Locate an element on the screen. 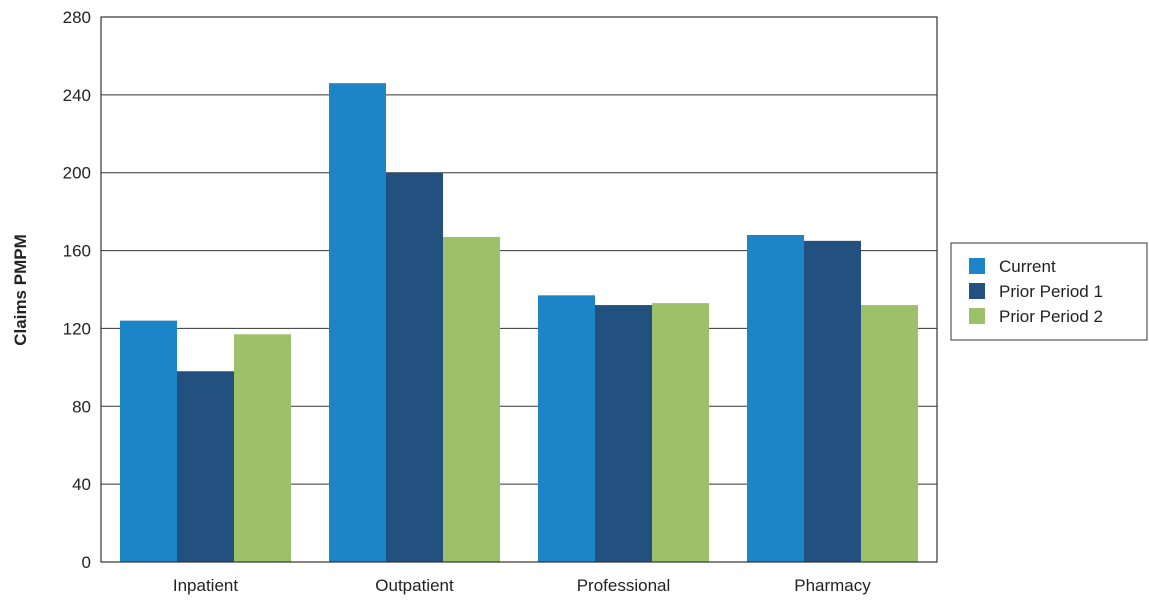 The image size is (1149, 600). x-category-label: Pharmacy is located at coordinates (832, 585).